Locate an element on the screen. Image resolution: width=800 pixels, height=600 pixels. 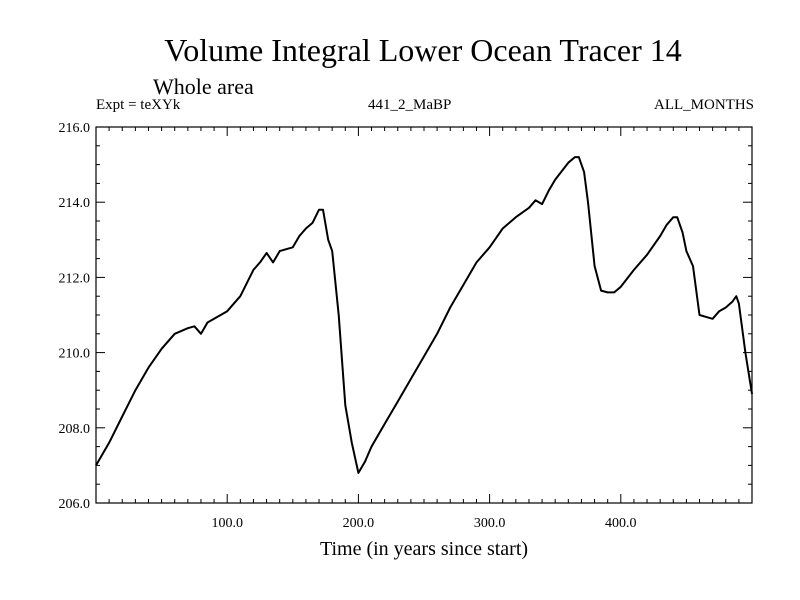
x-tick-labels: 100.0 200.0 300.0 400.0 is located at coordinates (423, 523).